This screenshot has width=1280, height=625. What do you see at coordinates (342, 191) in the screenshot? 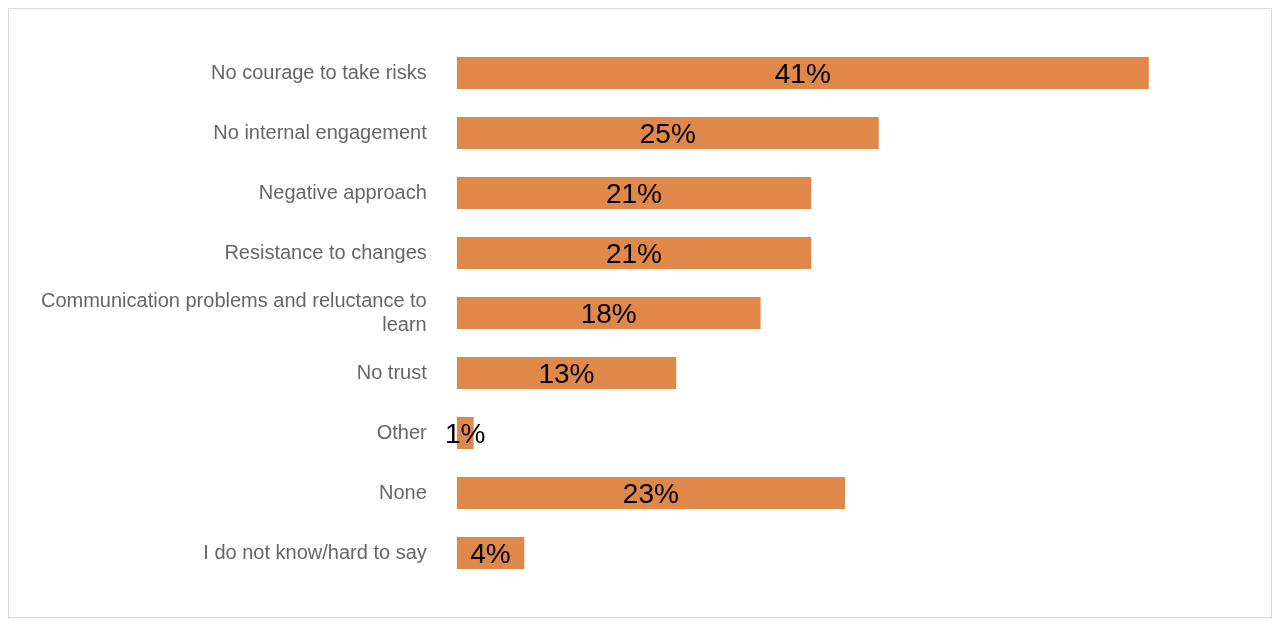
I see `y-tick-label: Negative approach` at bounding box center [342, 191].